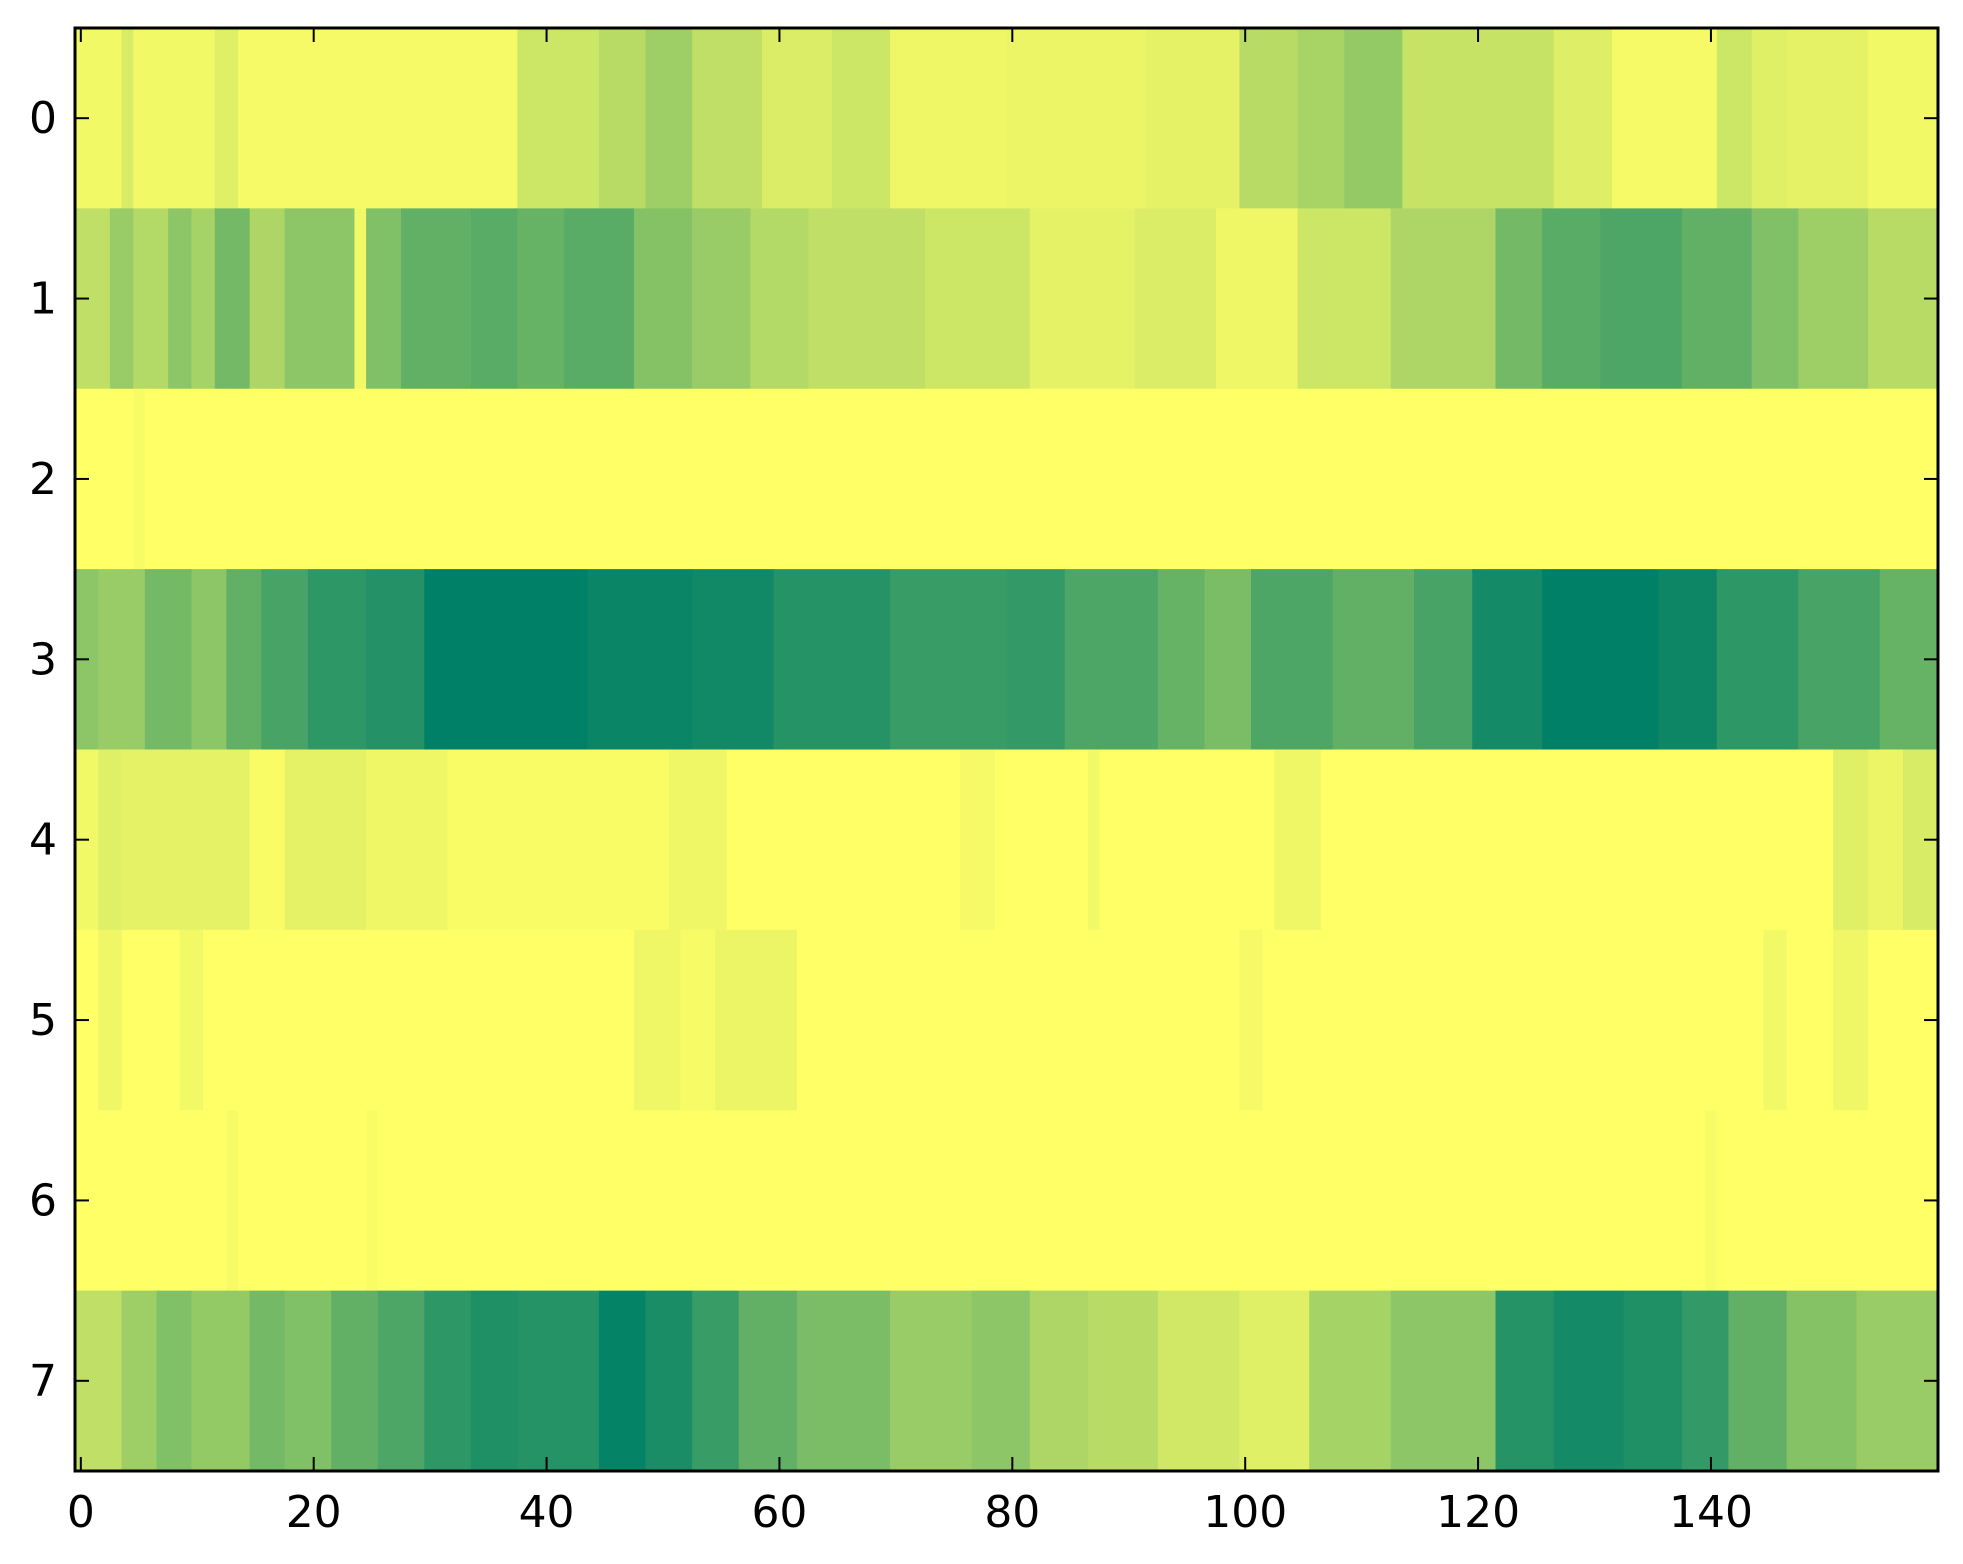  Describe the element at coordinates (1478, 1512) in the screenshot. I see `x-tick-label: 120` at that location.